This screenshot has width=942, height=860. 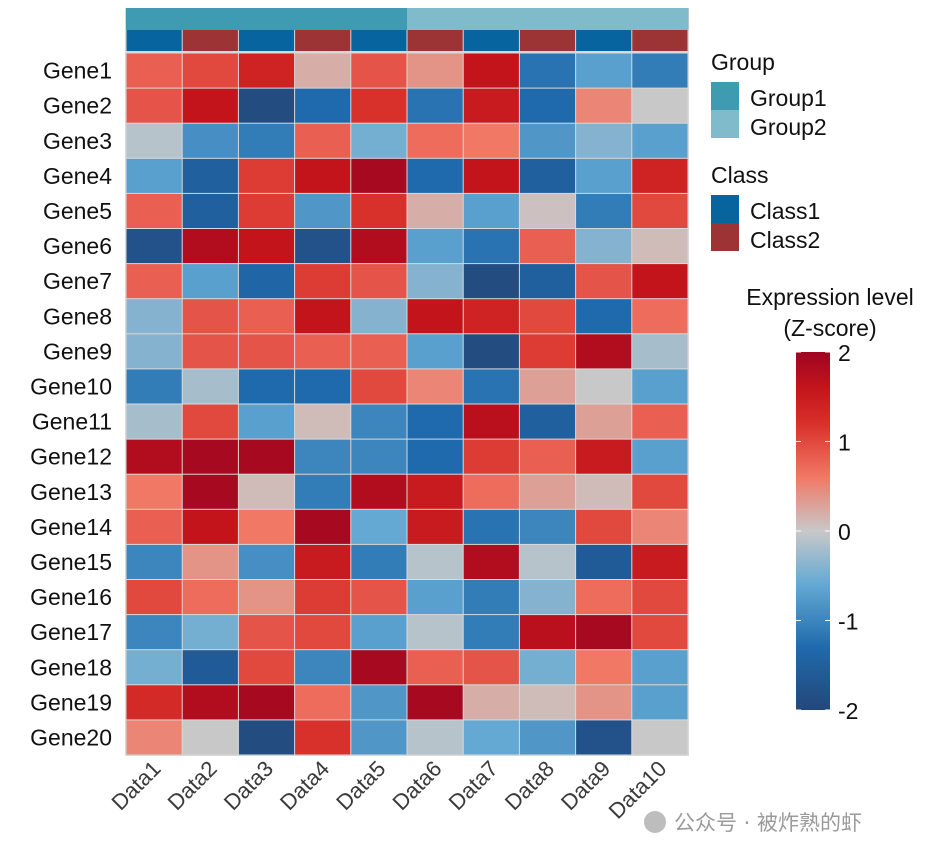 I want to click on column-label: Data3, so click(x=248, y=785).